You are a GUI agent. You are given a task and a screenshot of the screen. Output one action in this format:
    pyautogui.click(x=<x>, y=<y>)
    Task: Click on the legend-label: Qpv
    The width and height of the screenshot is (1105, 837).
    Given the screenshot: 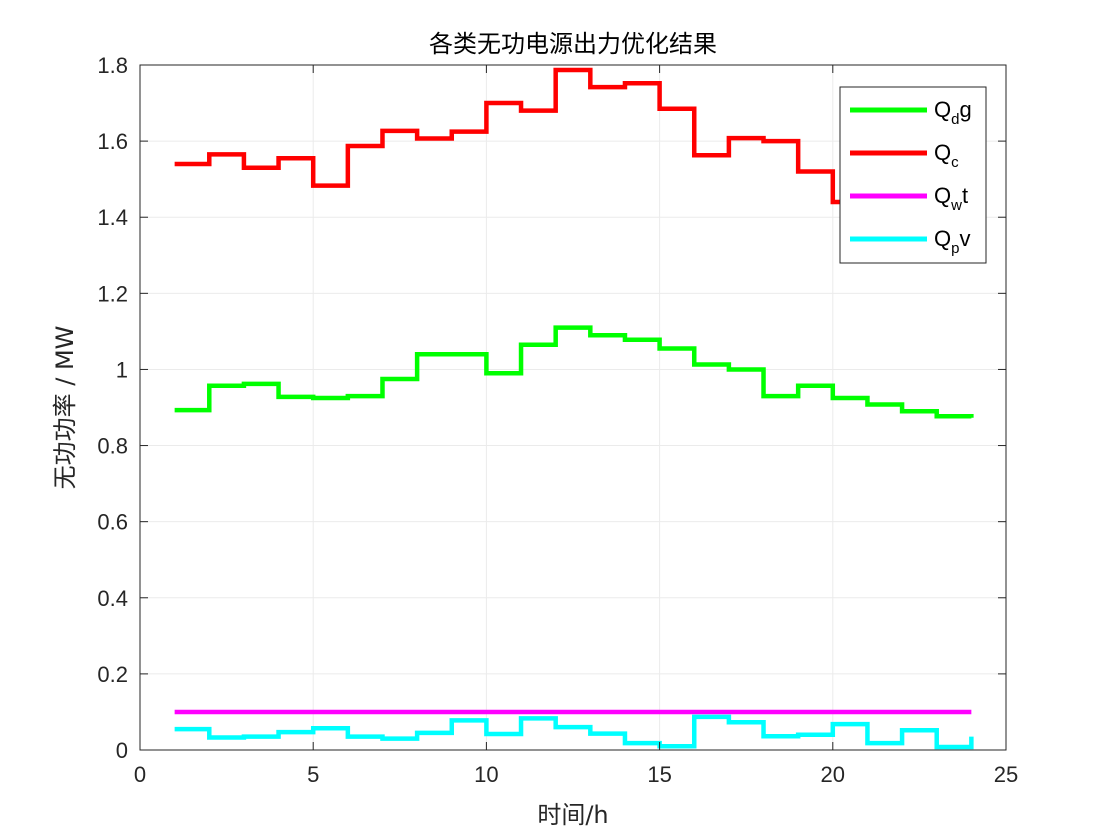 What is the action you would take?
    pyautogui.click(x=952, y=241)
    